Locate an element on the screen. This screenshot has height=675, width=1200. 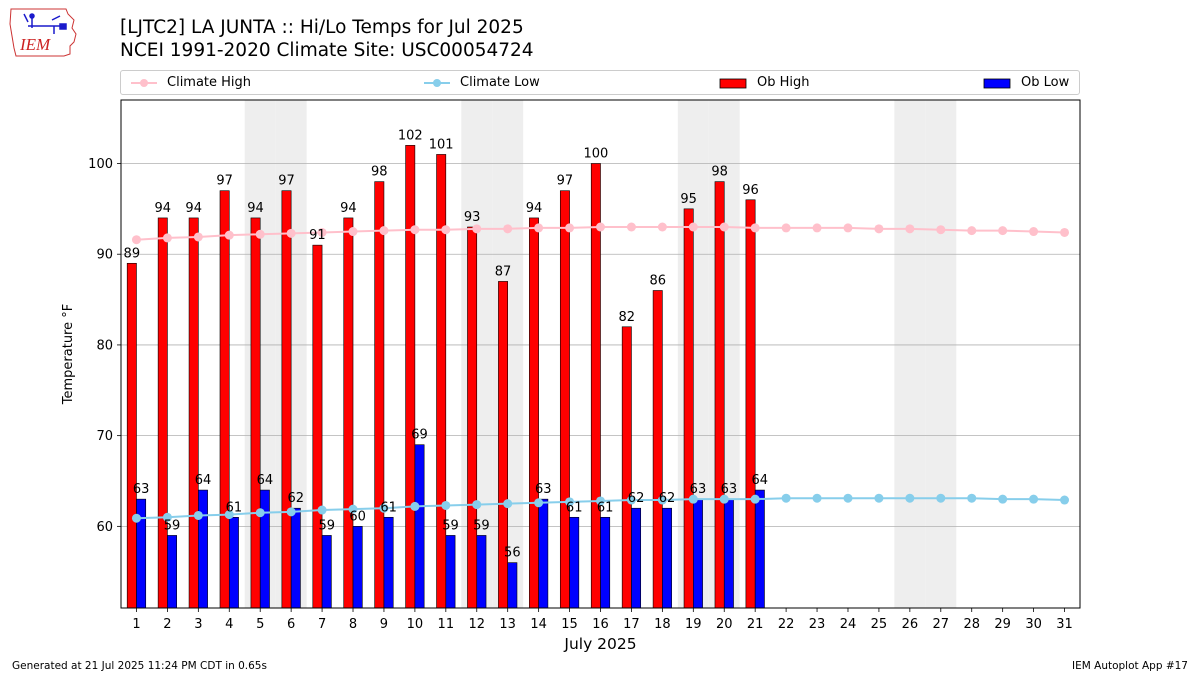
ob-low-value-label: 60 is located at coordinates (357, 516).